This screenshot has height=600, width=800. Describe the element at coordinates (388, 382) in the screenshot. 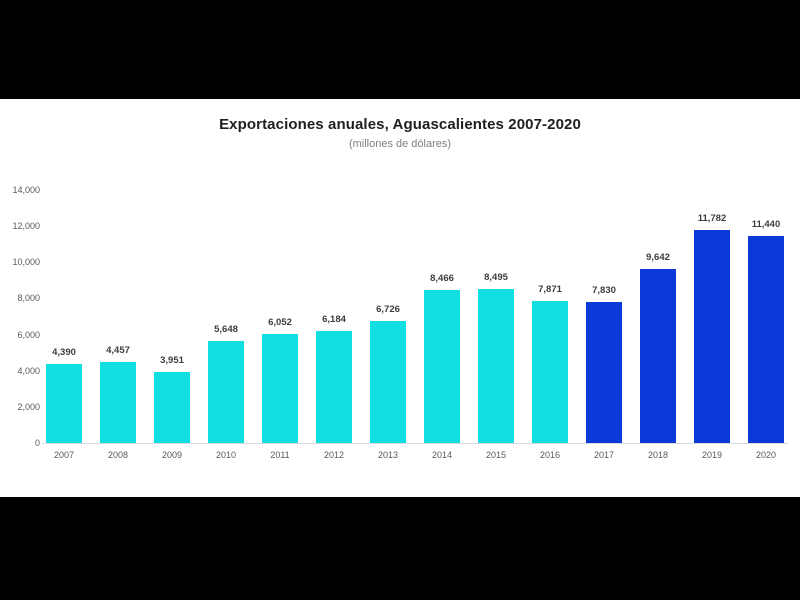

I see `bar-2013` at that location.